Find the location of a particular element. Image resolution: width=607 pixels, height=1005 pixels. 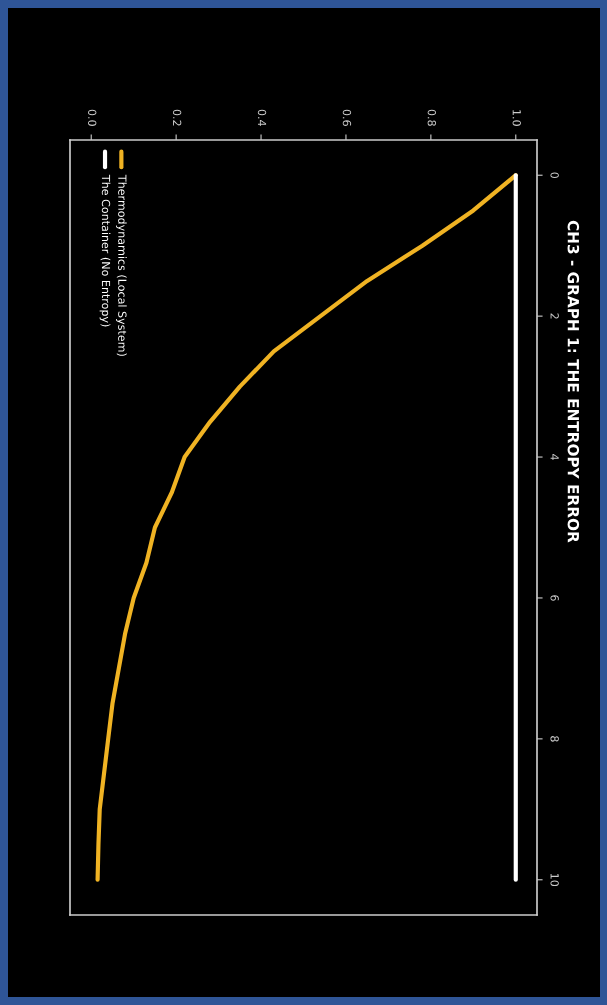

line-series is located at coordinates (515, 527).